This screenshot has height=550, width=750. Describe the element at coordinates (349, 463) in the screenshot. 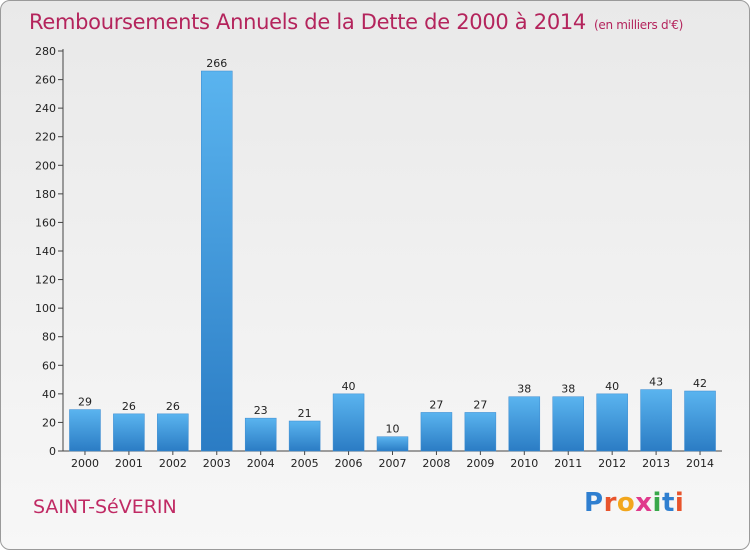

I see `x-tick-label: 2006` at that location.